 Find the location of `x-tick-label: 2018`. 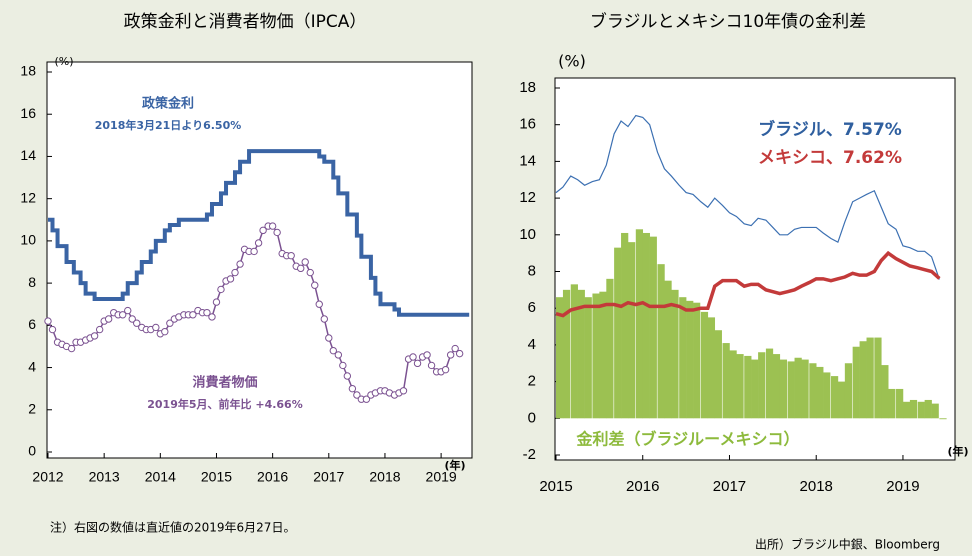

x-tick-label: 2018 is located at coordinates (384, 477).